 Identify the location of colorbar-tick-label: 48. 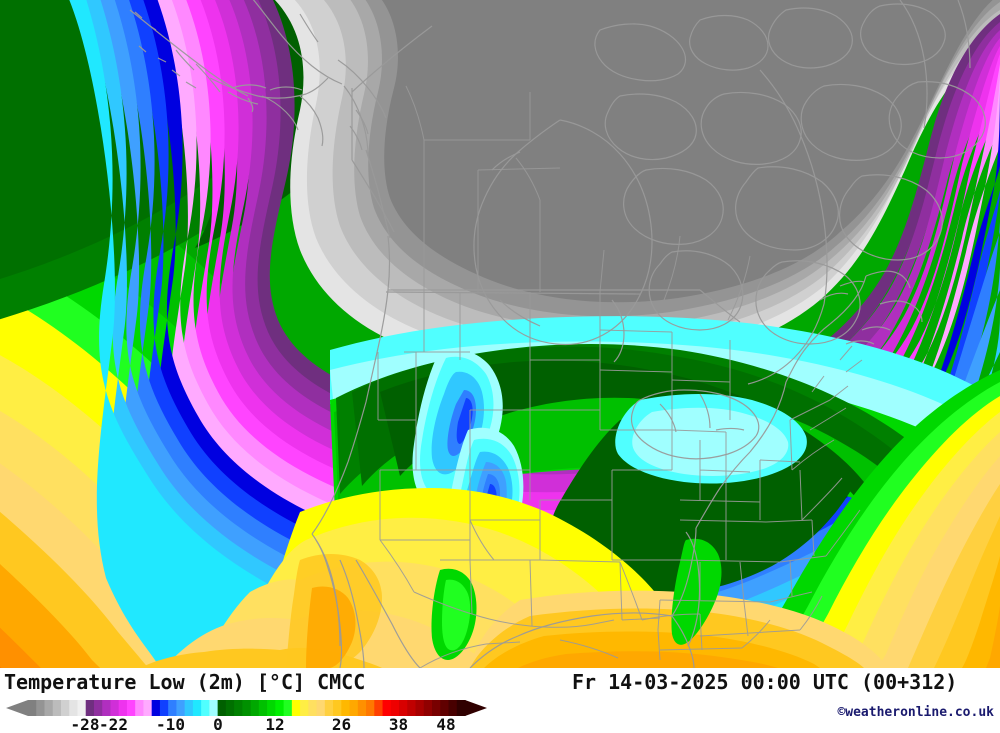
(446, 724).